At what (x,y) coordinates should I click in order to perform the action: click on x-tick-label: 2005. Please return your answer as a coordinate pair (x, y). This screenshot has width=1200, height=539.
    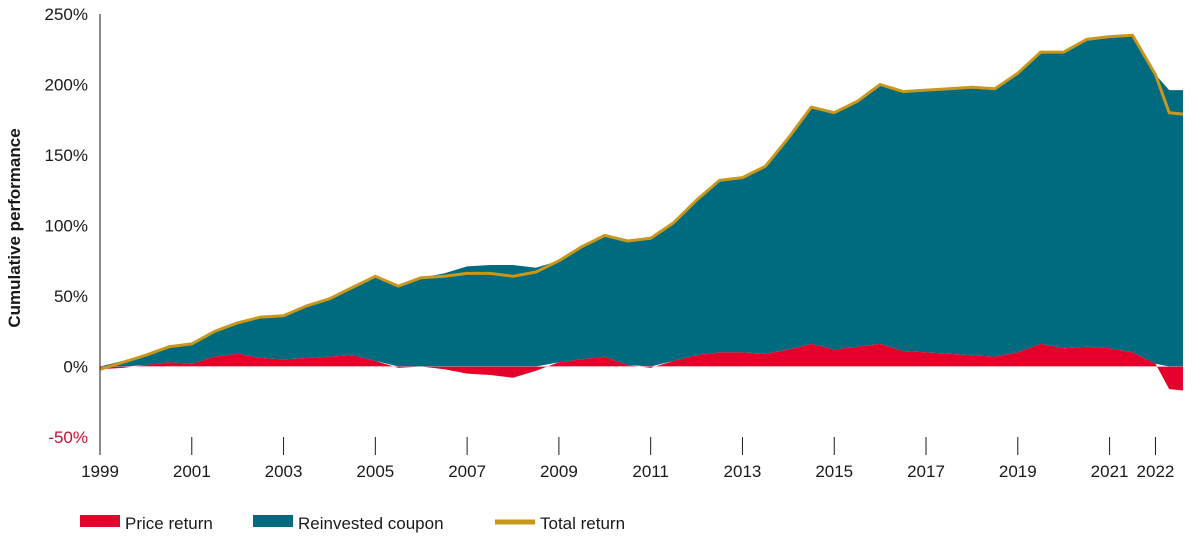
    Looking at the image, I should click on (375, 471).